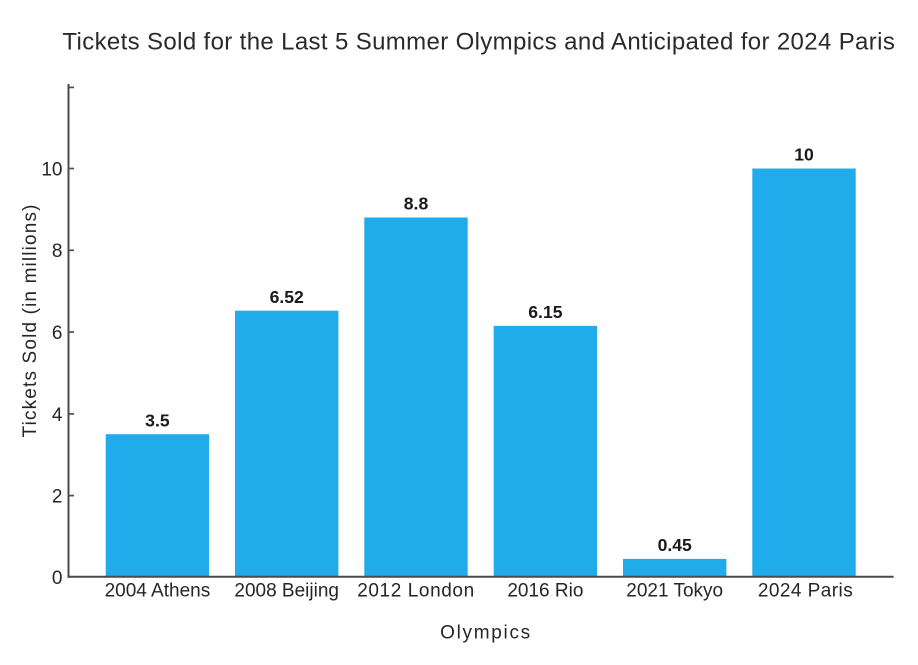 This screenshot has width=918, height=665. What do you see at coordinates (57, 415) in the screenshot?
I see `svg-text: 4` at bounding box center [57, 415].